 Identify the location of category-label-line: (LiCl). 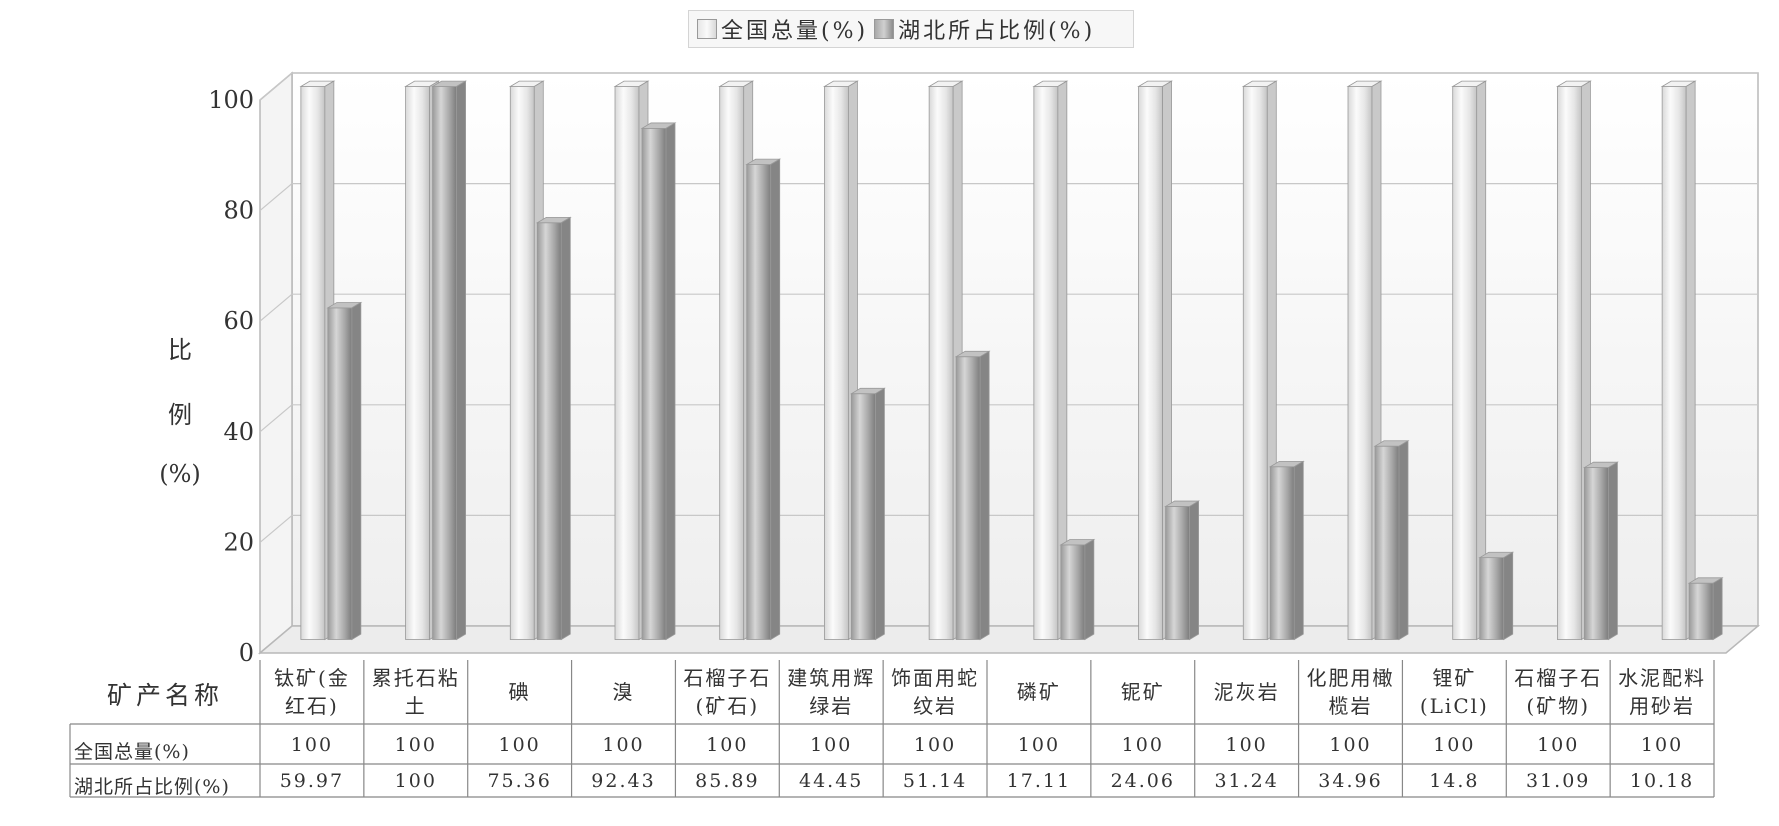
(1454, 706).